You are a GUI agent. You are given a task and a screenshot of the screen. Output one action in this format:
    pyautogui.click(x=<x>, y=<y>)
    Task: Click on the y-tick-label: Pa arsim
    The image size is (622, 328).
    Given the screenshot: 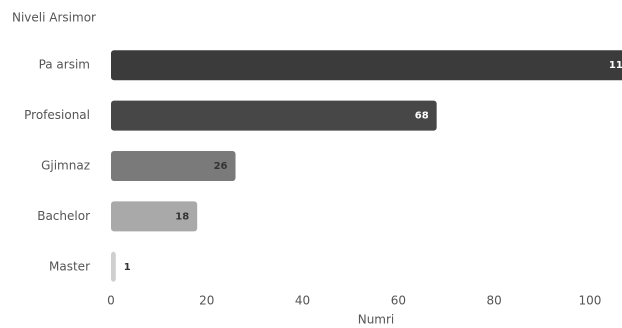 What is the action you would take?
    pyautogui.click(x=64, y=65)
    